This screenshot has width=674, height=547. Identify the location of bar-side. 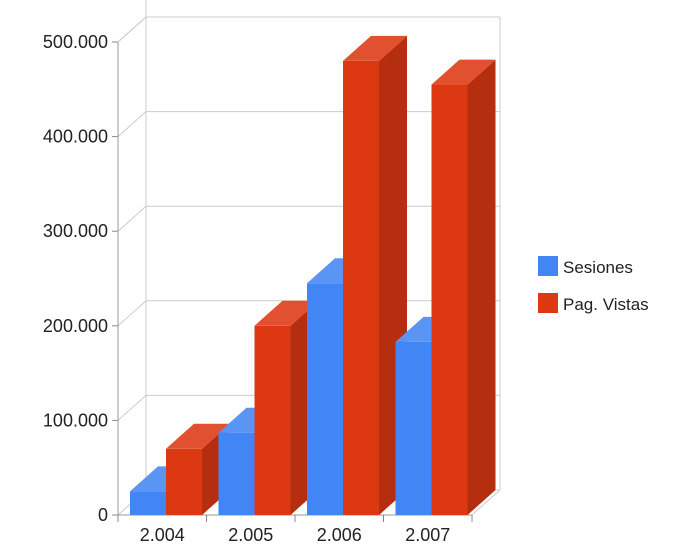
(481, 287).